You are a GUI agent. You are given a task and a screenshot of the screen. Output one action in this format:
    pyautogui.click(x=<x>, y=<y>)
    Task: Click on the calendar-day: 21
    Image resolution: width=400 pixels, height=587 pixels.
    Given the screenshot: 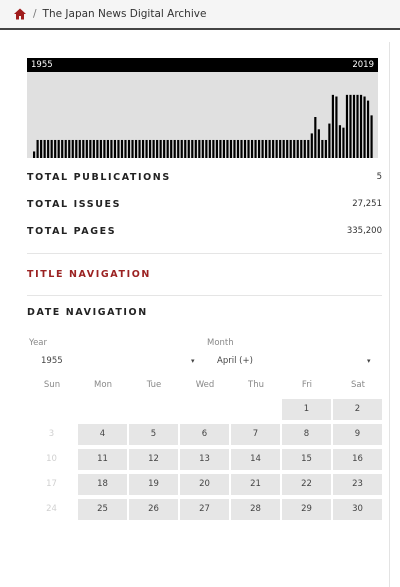 What is the action you would take?
    pyautogui.click(x=255, y=484)
    